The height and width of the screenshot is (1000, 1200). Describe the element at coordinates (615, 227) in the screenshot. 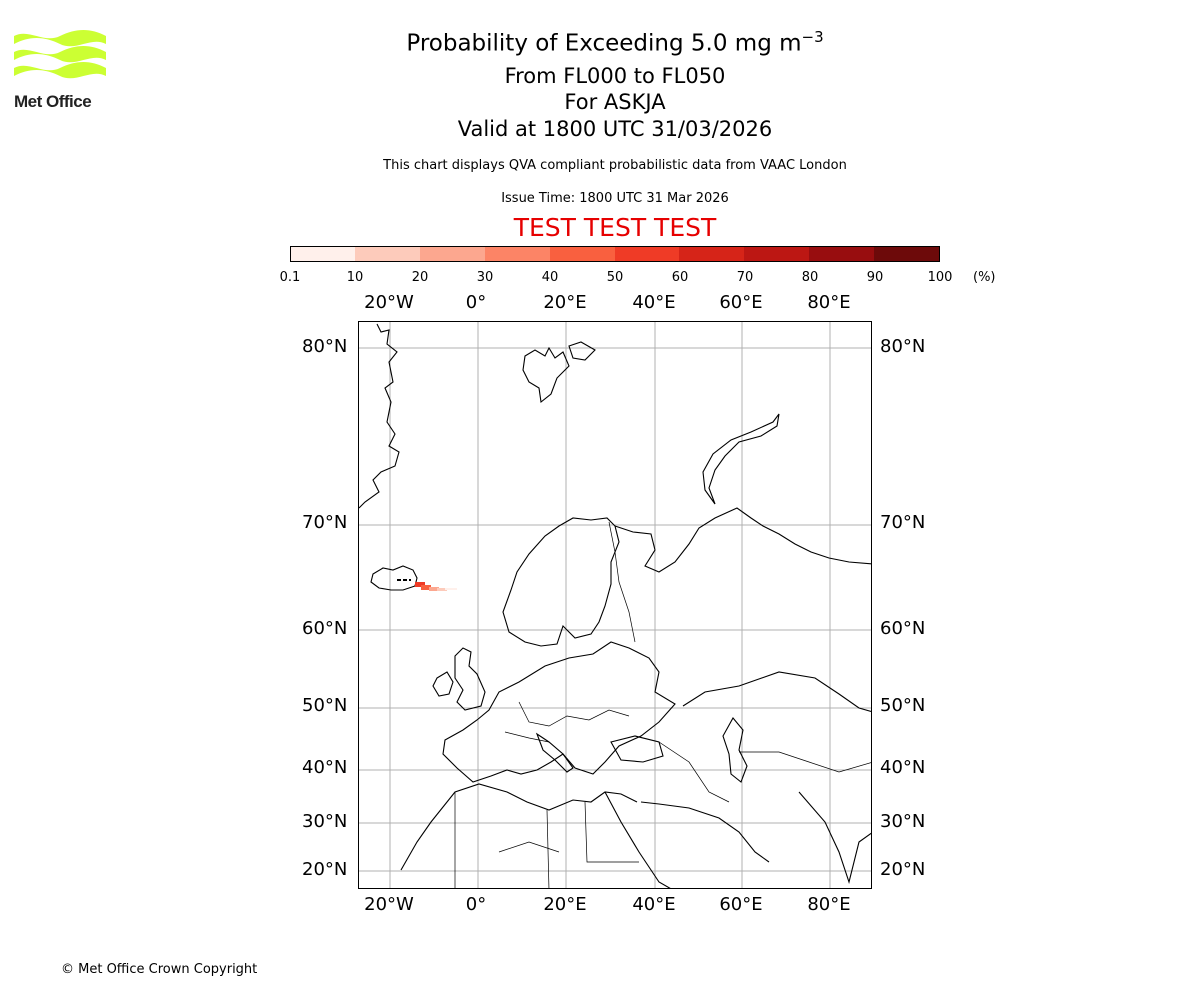

I see `test-banner: TEST TEST TEST` at that location.